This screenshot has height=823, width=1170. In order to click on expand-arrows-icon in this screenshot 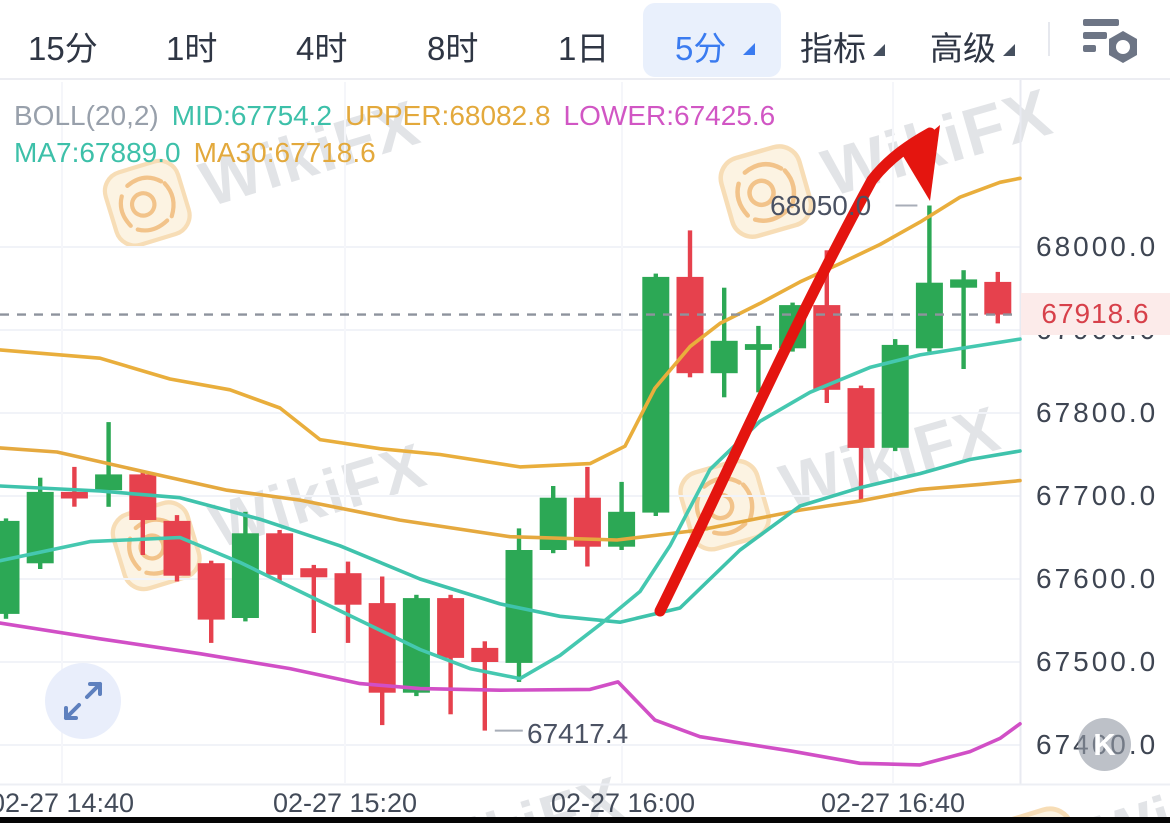, I will do `click(83, 701)`.